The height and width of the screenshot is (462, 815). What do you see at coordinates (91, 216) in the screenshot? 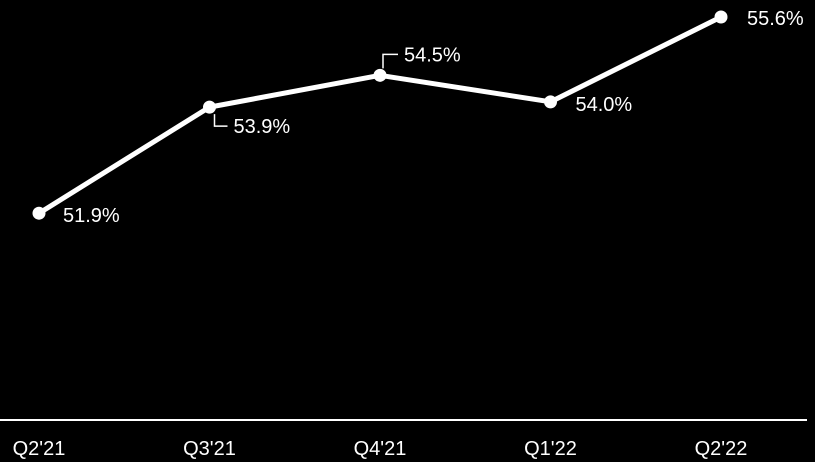
I see `data-label: 51.9%` at bounding box center [91, 216].